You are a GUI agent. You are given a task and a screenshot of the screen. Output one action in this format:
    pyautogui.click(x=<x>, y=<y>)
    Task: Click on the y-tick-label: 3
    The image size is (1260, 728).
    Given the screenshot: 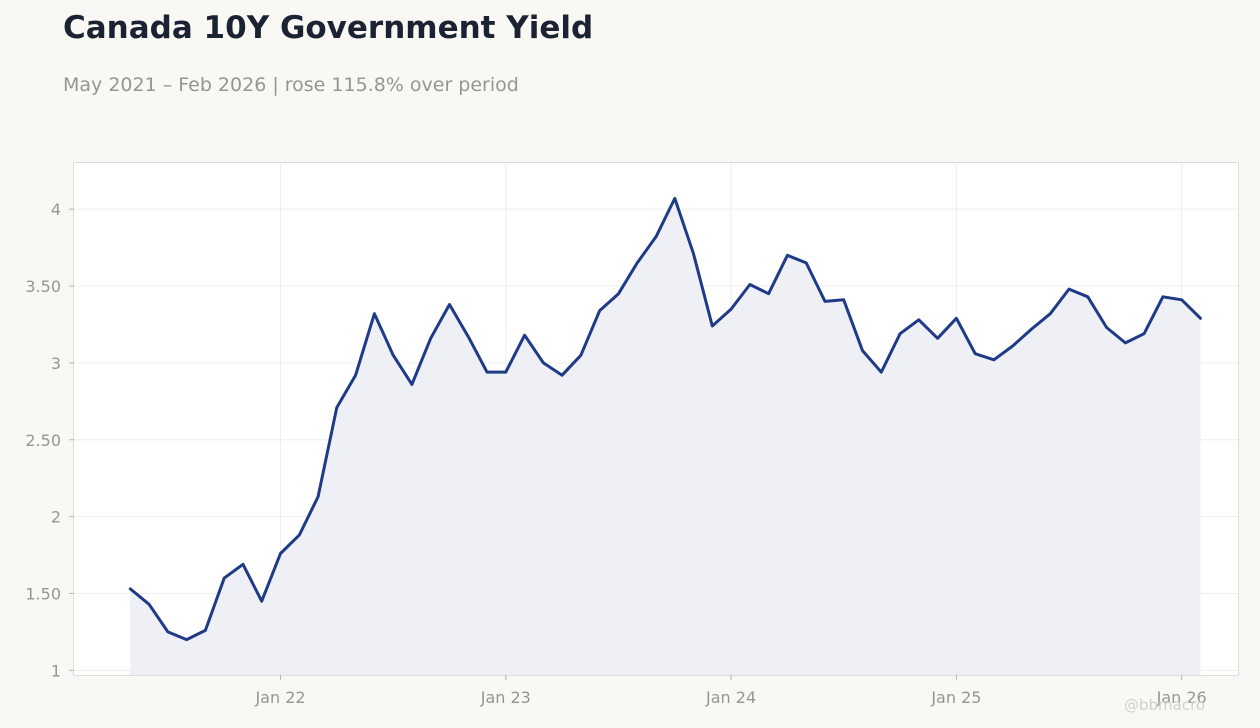 What is the action you would take?
    pyautogui.click(x=56, y=363)
    